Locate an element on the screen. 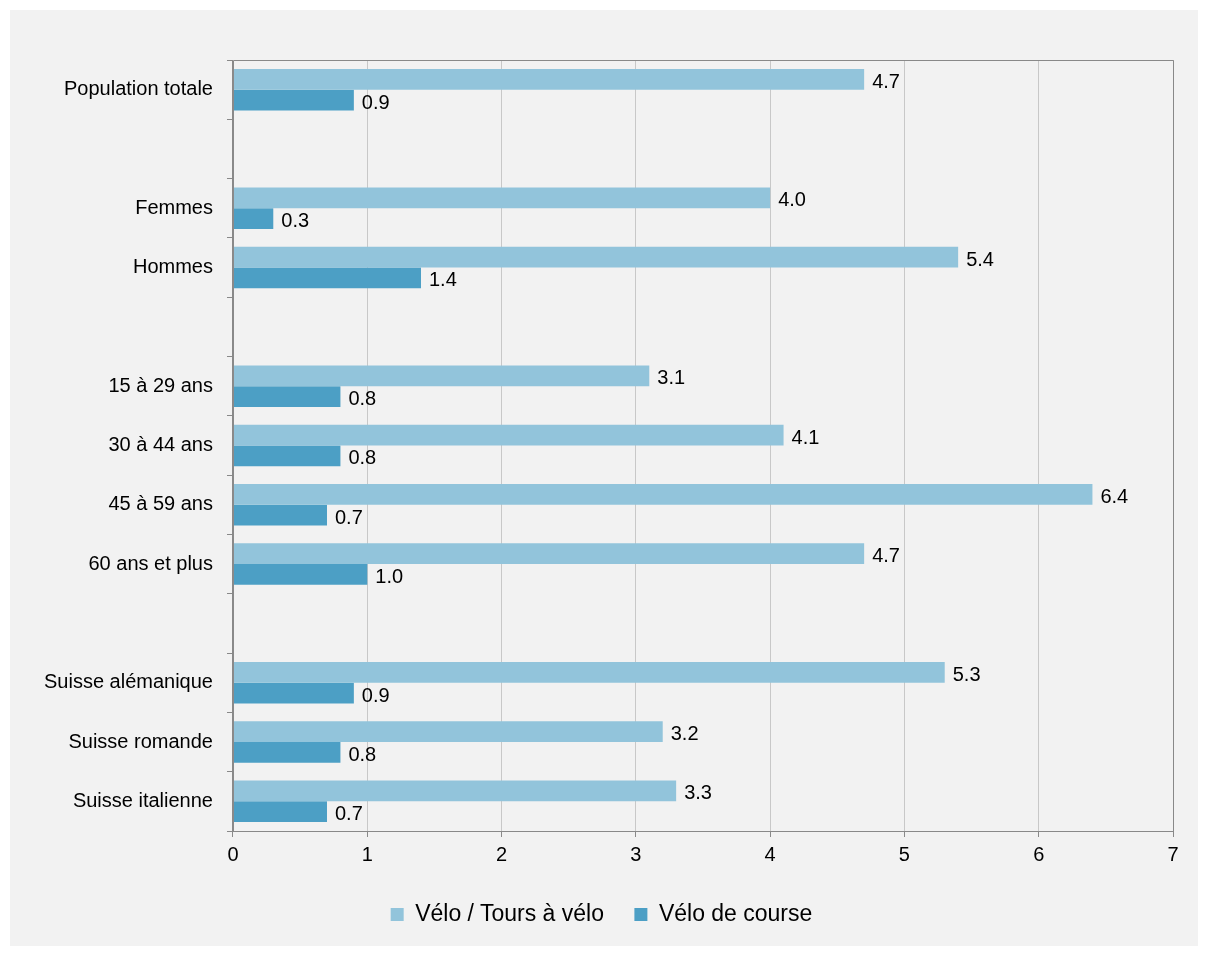 Image resolution: width=1208 pixels, height=956 pixels. data-label: 5.3 is located at coordinates (966, 673).